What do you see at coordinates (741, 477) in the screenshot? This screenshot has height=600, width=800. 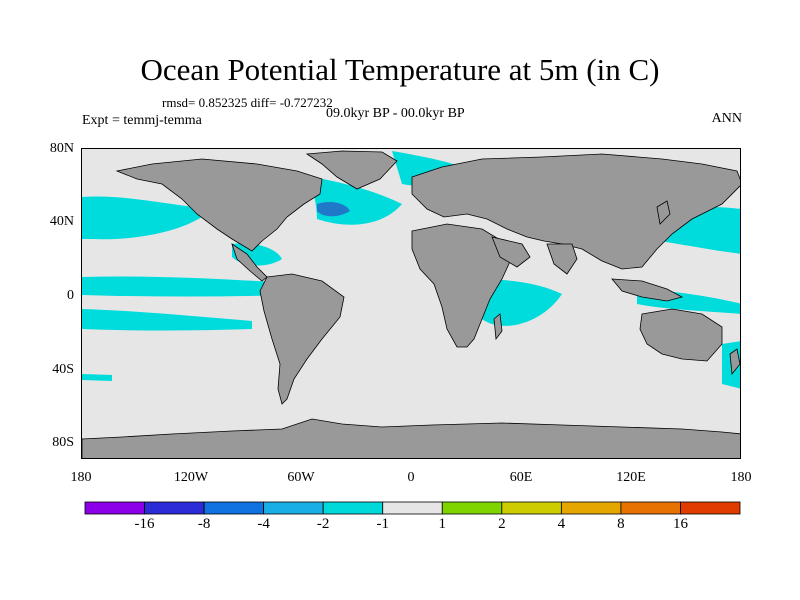 I see `lon-label-180e: 180` at bounding box center [741, 477].